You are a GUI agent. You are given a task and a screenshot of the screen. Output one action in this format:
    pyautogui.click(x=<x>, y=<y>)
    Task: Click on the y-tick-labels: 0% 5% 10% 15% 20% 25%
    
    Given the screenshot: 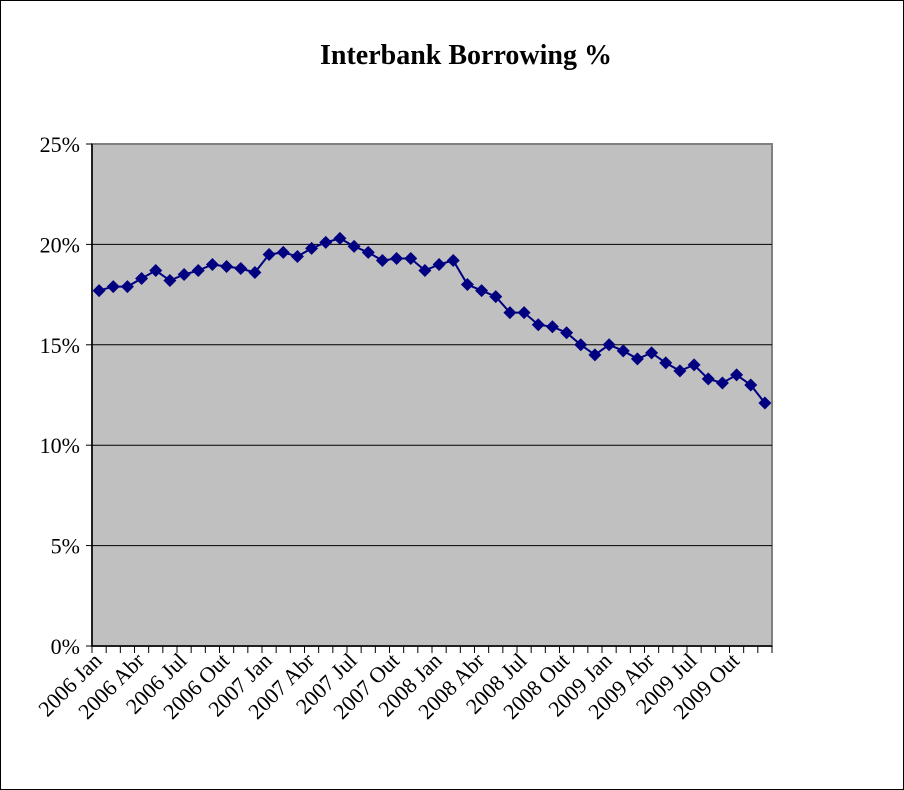 What is the action you would take?
    pyautogui.click(x=60, y=395)
    